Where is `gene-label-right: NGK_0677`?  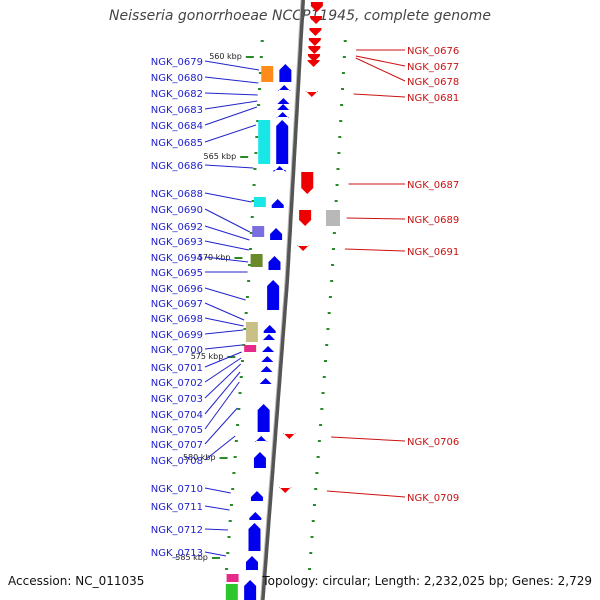
gene-label-right: NGK_0677 is located at coordinates (433, 67).